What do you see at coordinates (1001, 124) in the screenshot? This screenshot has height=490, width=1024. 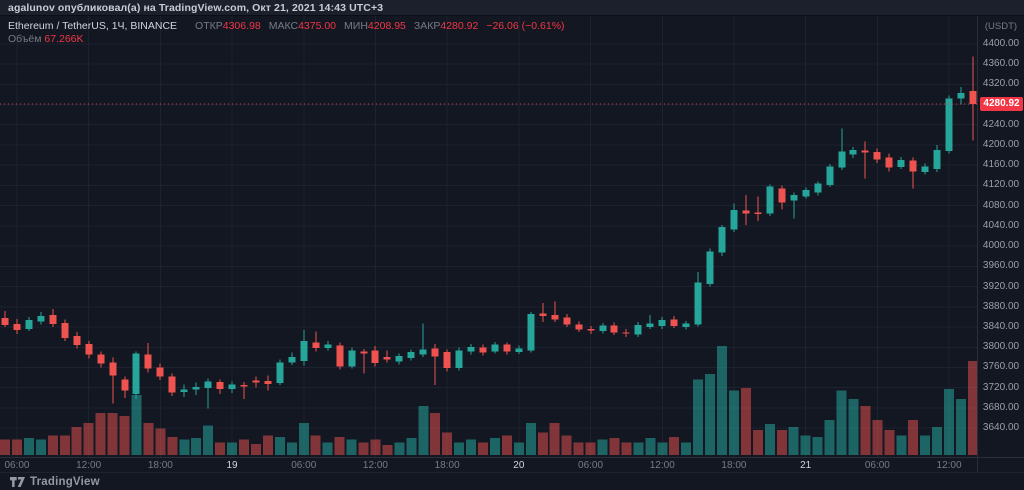 I see `price-tick-label: 4240.00` at bounding box center [1001, 124].